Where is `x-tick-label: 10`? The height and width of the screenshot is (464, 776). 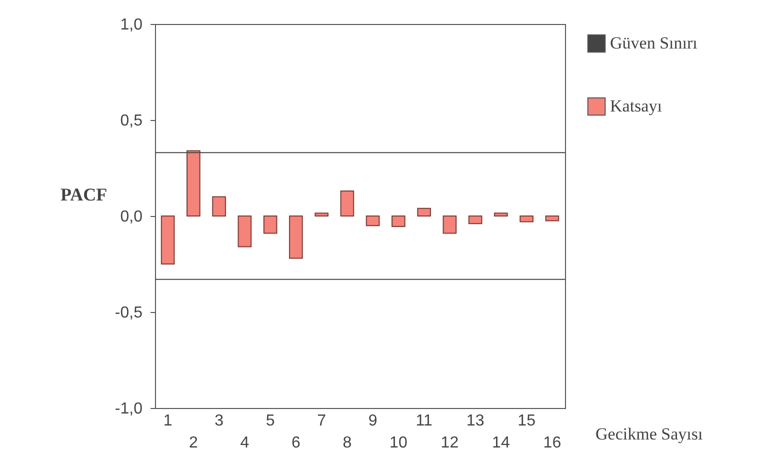 x-tick-label: 10 is located at coordinates (399, 443).